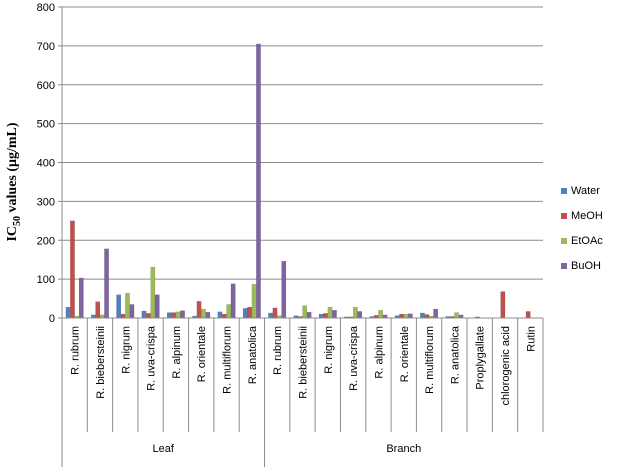  Describe the element at coordinates (586, 266) in the screenshot. I see `legend-label: BuOH` at that location.